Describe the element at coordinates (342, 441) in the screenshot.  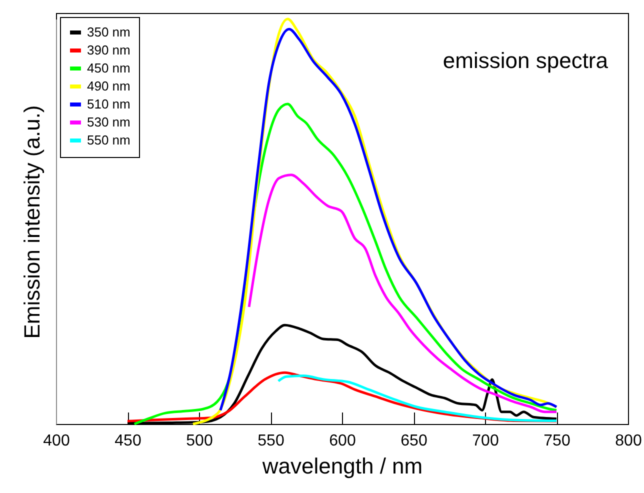
I see `x-tick-label: 600` at that location.